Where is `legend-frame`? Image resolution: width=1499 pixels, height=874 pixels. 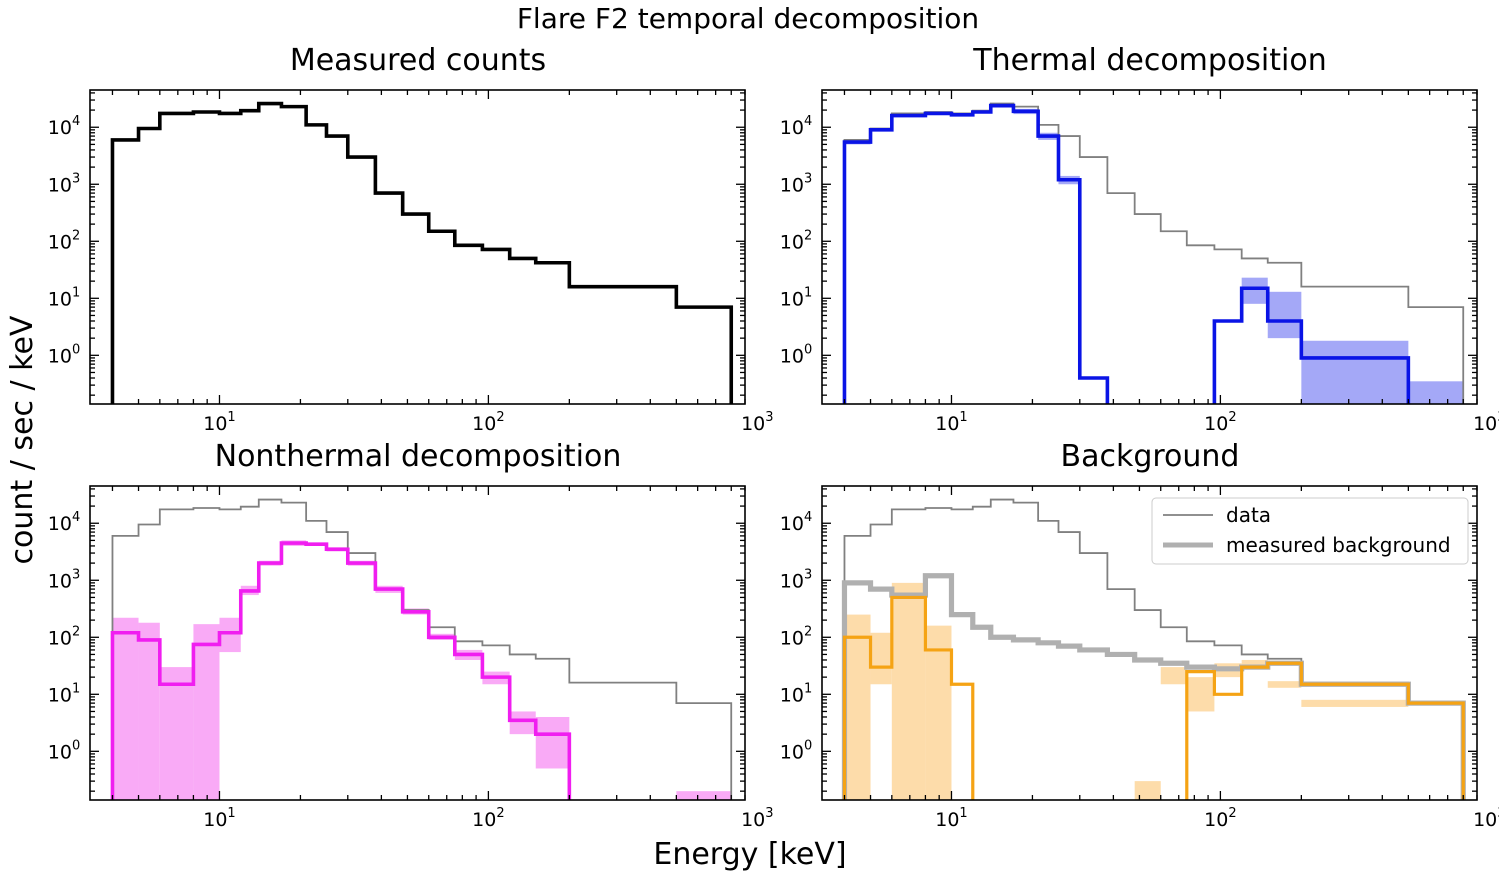 legend-frame is located at coordinates (1310, 531).